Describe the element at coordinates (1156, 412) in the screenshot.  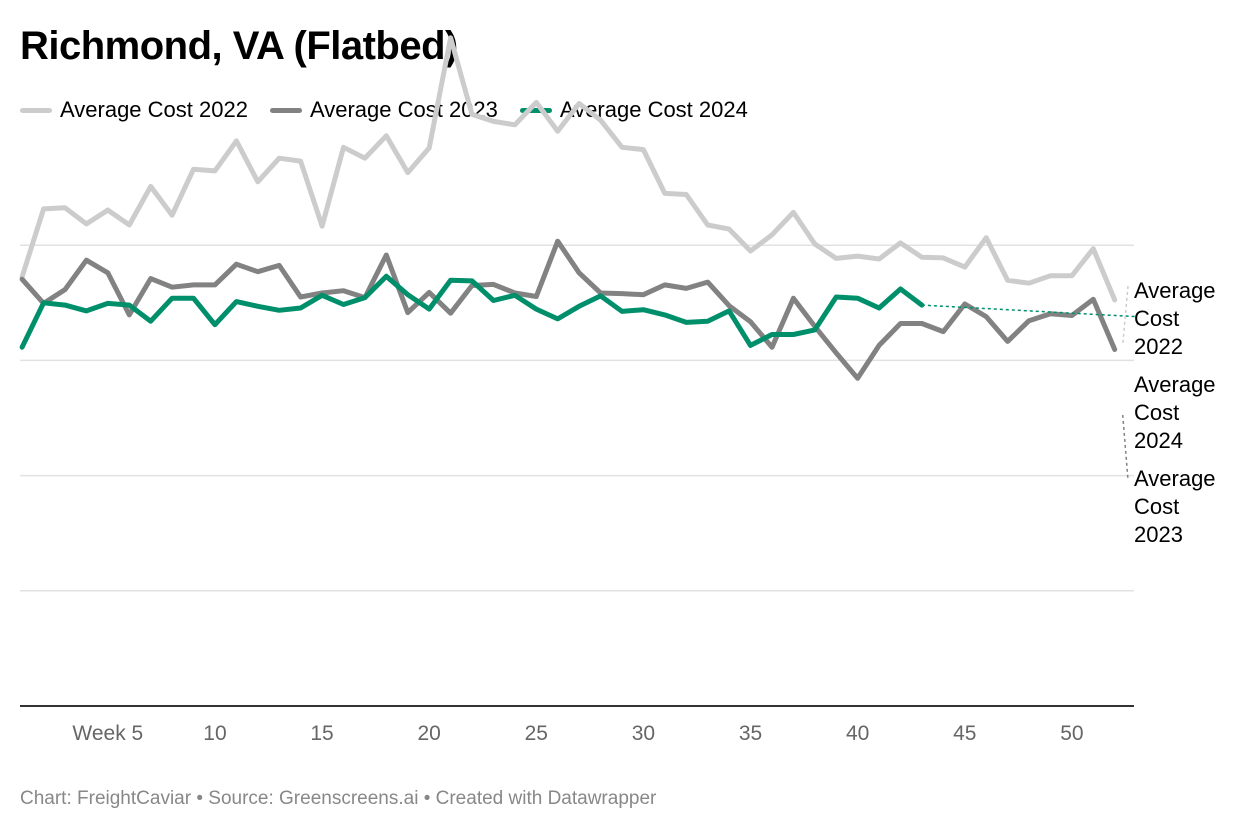
I see `end-label-2024-line-2: Cost` at that location.